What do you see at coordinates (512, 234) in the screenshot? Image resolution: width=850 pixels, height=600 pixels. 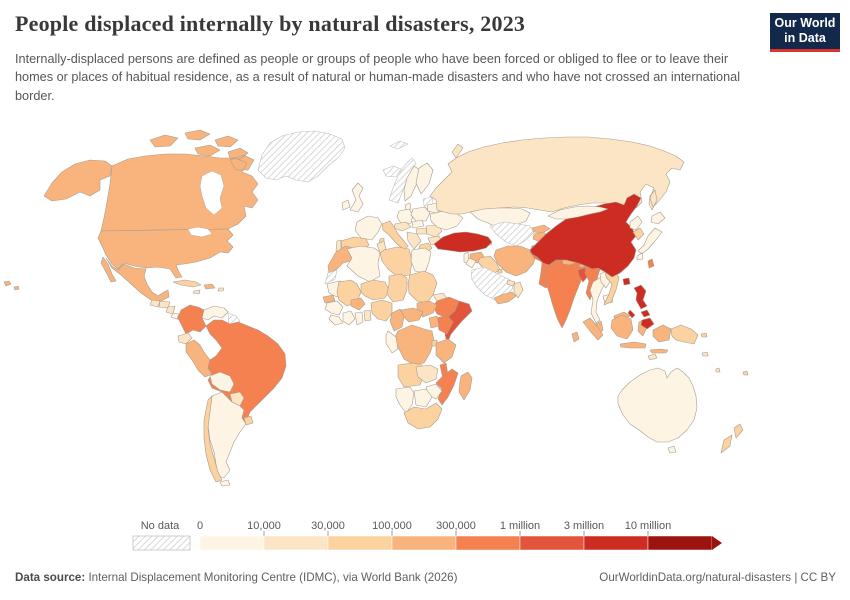 I see `country-turkmenistan-uzbekistan` at bounding box center [512, 234].